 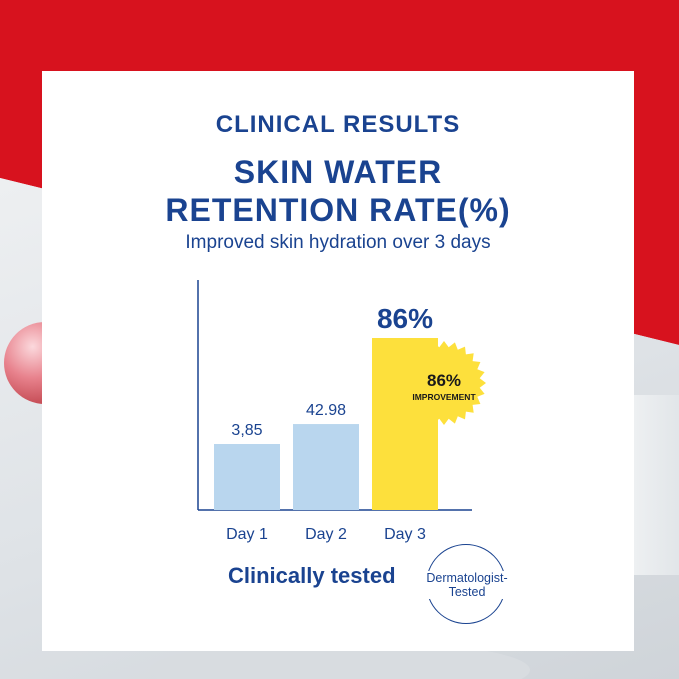 I want to click on improvement-starburst, so click(x=444, y=383).